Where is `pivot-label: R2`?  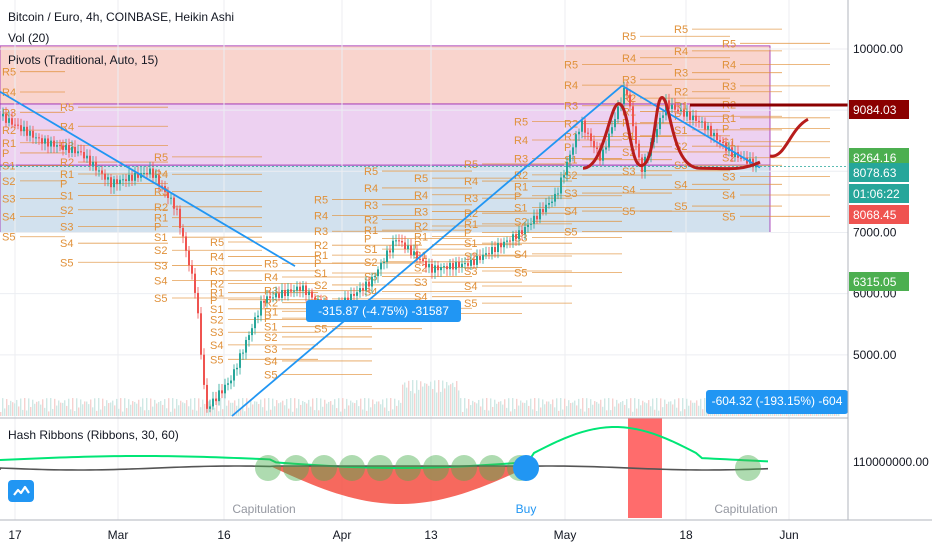 pivot-label: R2 is located at coordinates (161, 208).